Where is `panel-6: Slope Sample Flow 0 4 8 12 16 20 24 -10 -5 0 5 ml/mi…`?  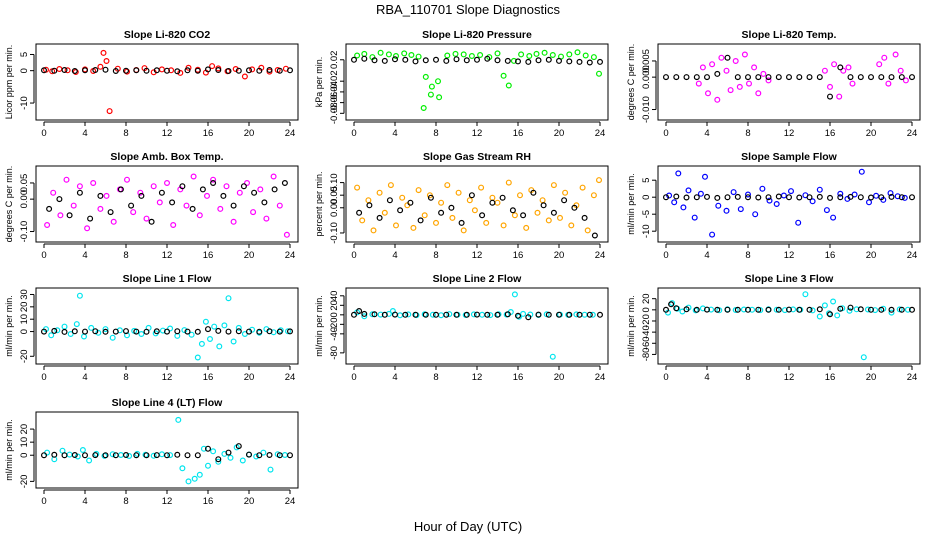 panel-6: Slope Sample Flow 0 4 8 12 16 20 24 -10 -5 0 5 ml/mi… is located at coordinates (773, 206).